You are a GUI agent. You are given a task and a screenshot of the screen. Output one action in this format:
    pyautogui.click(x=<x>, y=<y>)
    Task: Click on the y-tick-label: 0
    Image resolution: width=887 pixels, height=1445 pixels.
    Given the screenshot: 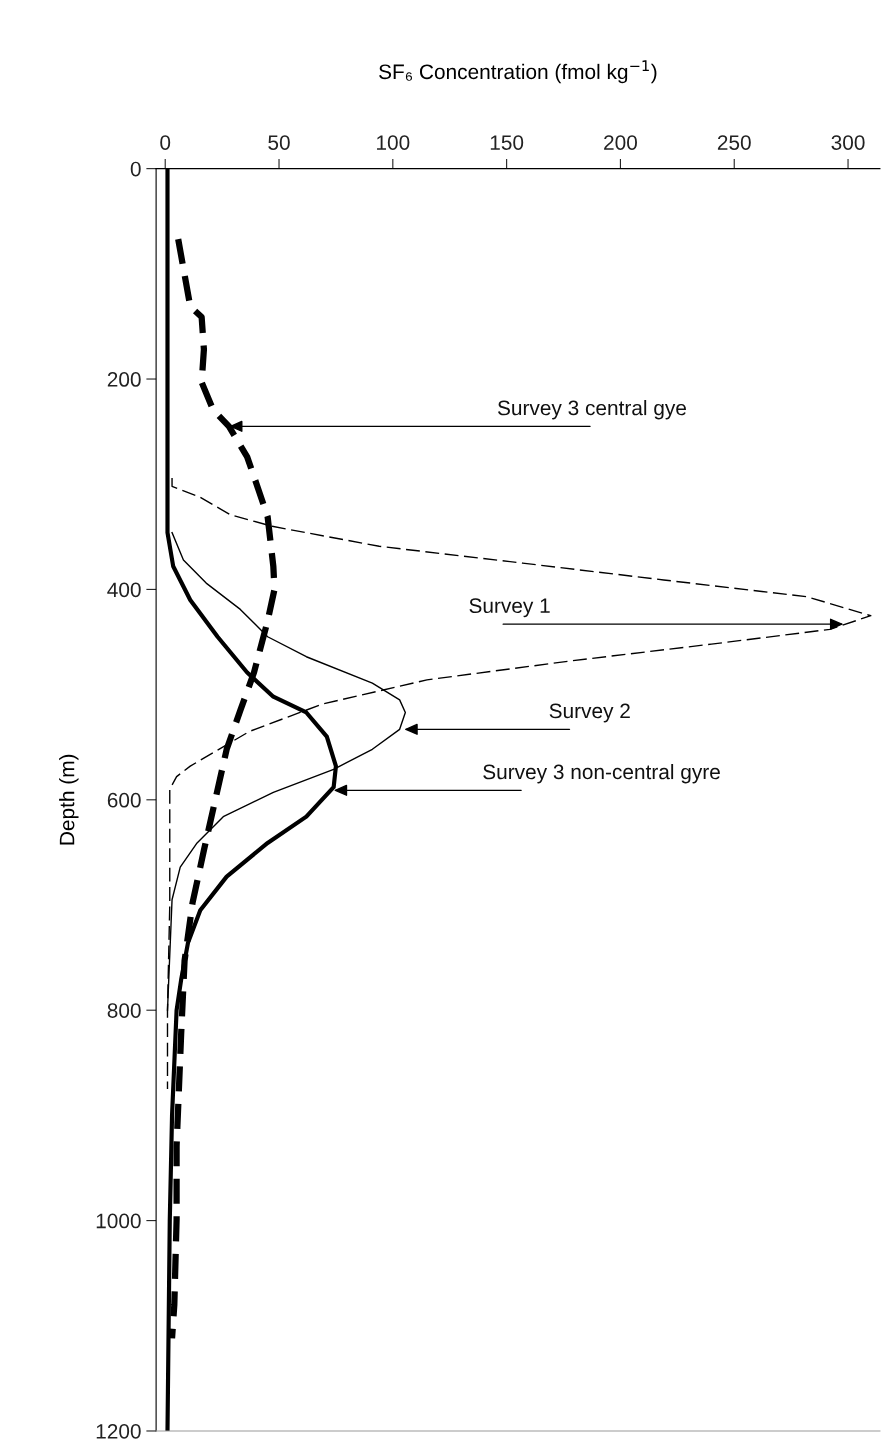 What is the action you would take?
    pyautogui.click(x=135, y=169)
    